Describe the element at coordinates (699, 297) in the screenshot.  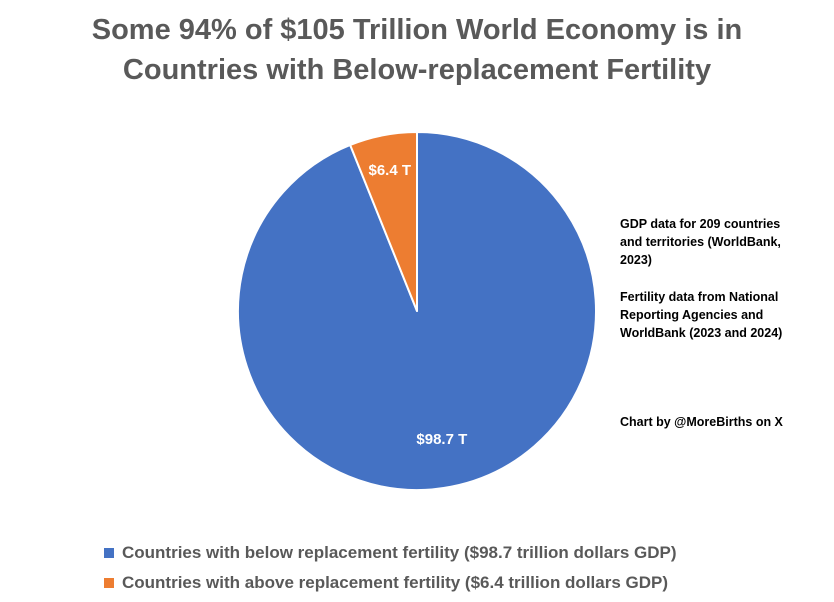
I see `fertility-note-line-1: Fertility data from National` at that location.